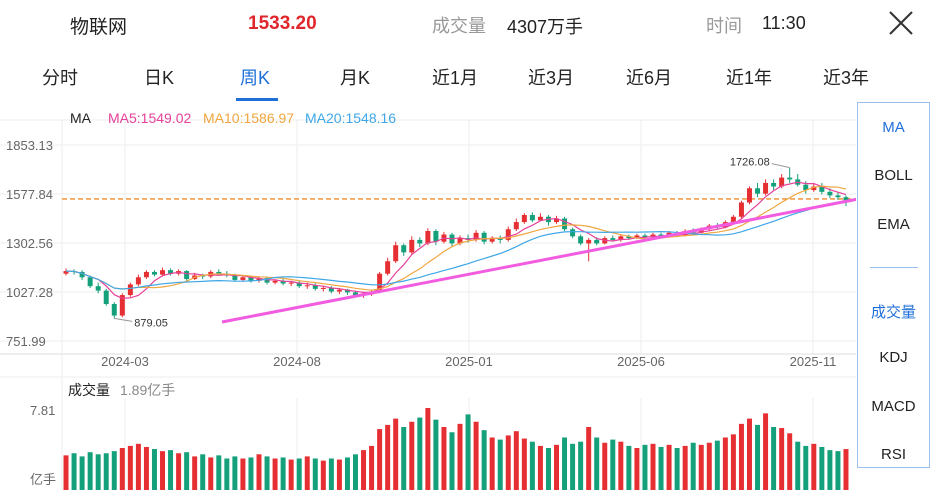 This screenshot has height=492, width=936. I want to click on tab-intraday: 分时, so click(60, 78).